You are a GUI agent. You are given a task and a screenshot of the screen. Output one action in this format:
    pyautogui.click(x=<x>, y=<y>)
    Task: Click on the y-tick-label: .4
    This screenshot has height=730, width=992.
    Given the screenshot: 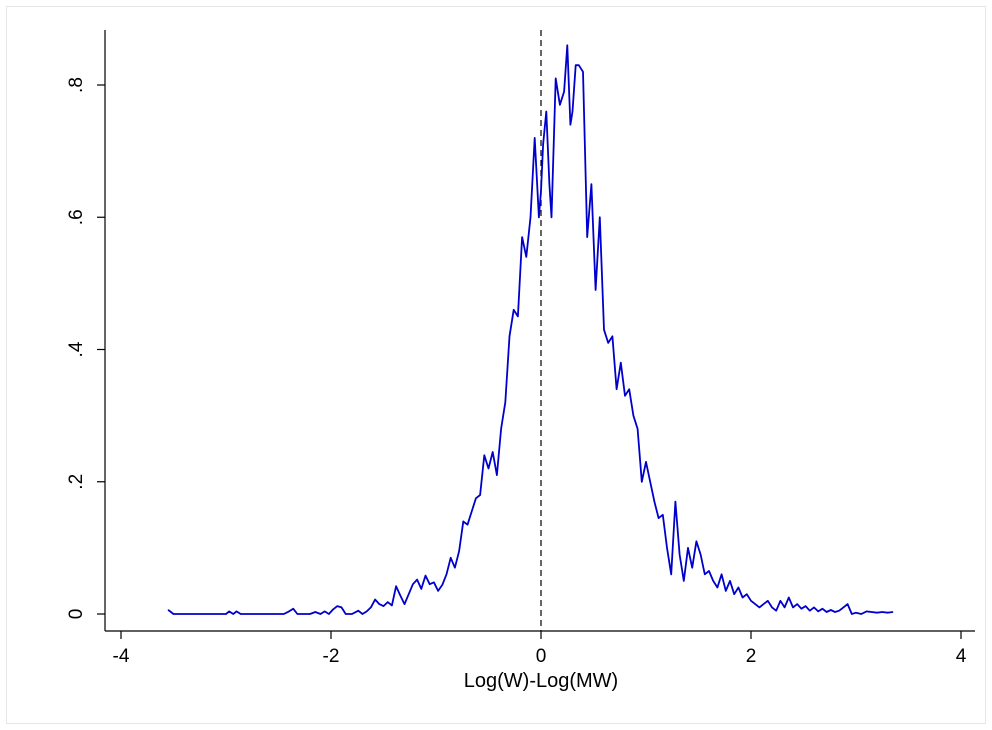 What is the action you would take?
    pyautogui.click(x=76, y=349)
    